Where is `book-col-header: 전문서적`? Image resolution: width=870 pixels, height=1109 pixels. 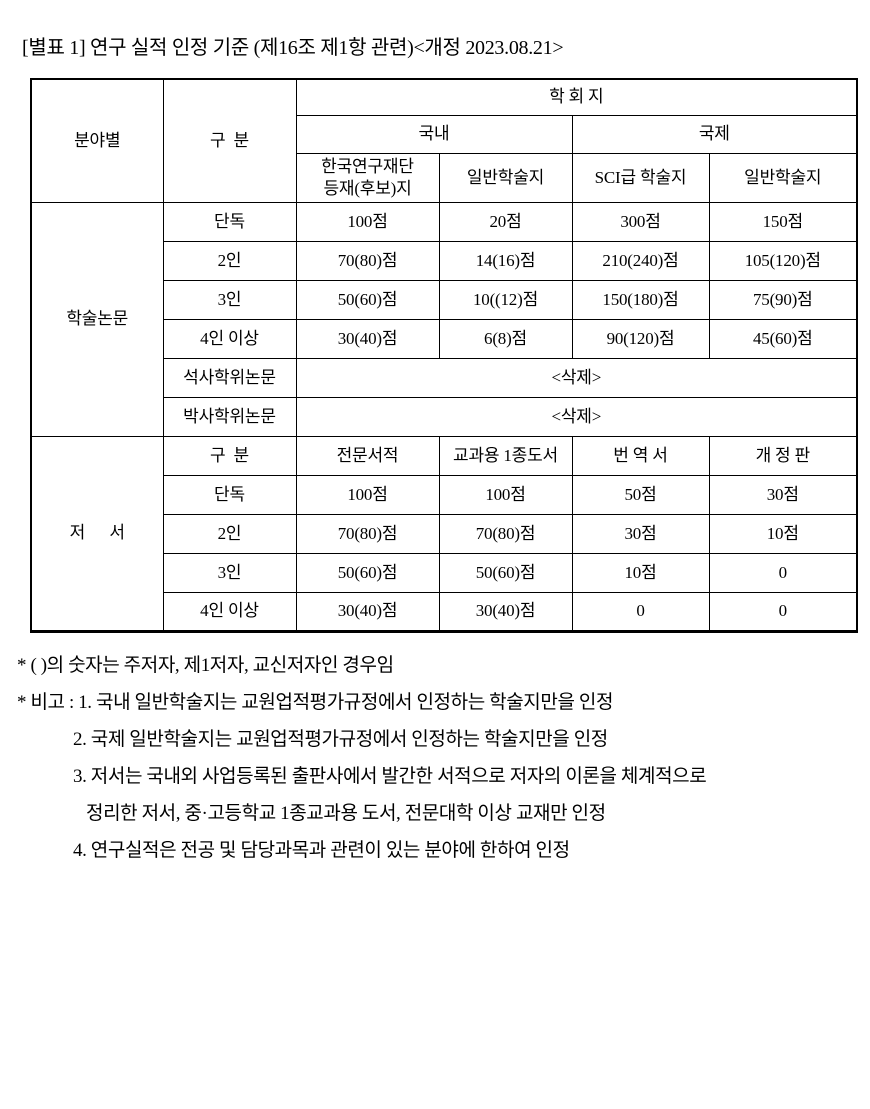
book-col-header: 전문서적 is located at coordinates (367, 455).